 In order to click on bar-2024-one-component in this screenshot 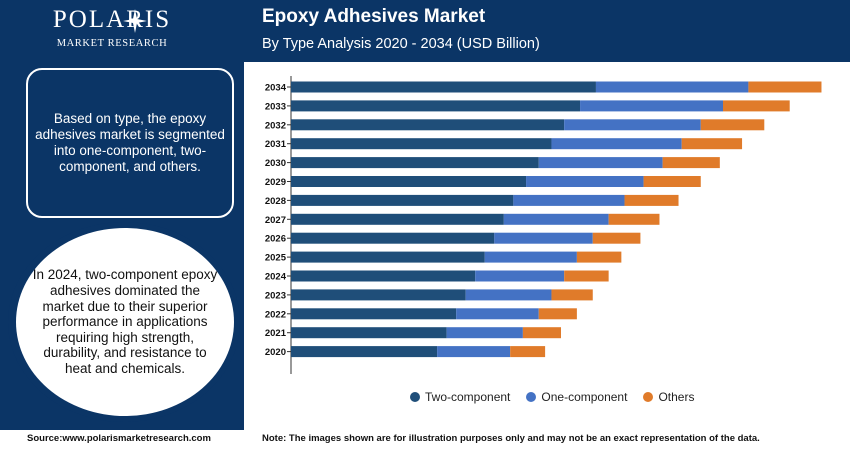, I will do `click(520, 276)`.